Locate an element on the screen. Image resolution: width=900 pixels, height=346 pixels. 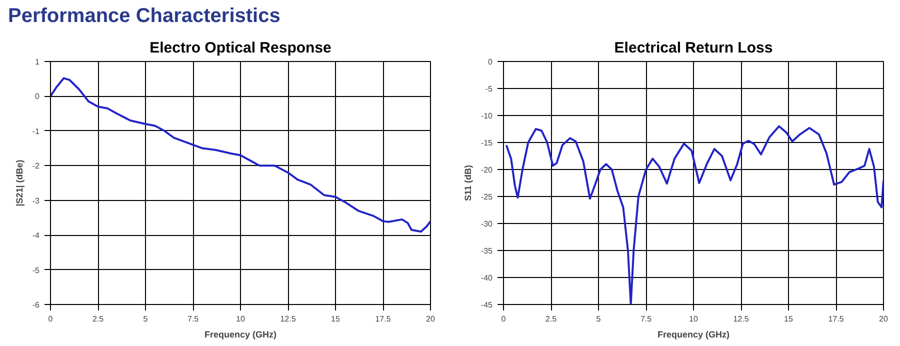
y-tick-label: -6 is located at coordinates (36, 305).